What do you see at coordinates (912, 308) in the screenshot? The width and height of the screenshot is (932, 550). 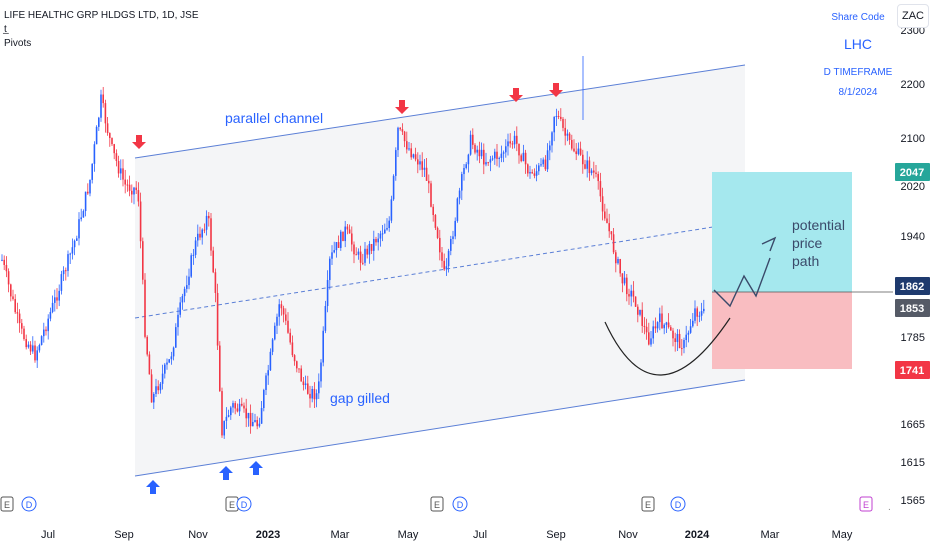 I see `price-badge` at bounding box center [912, 308].